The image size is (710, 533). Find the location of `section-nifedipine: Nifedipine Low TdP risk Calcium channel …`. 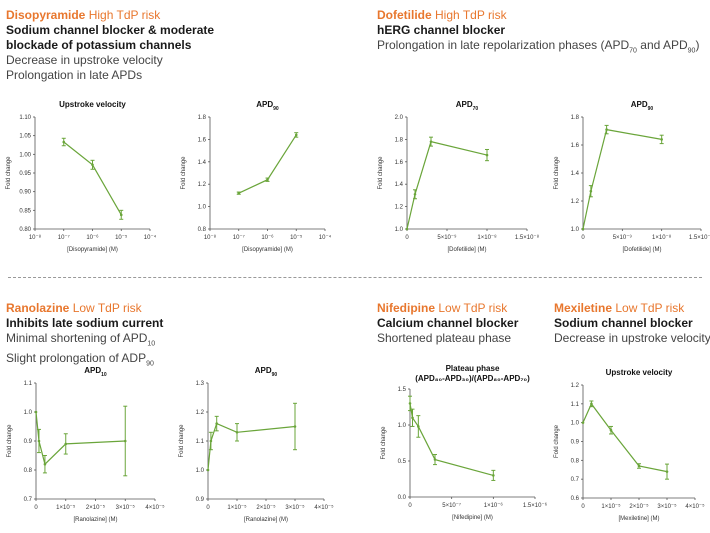

section-nifedipine: Nifedipine Low TdP risk Calcium channel … is located at coordinates (447, 323).